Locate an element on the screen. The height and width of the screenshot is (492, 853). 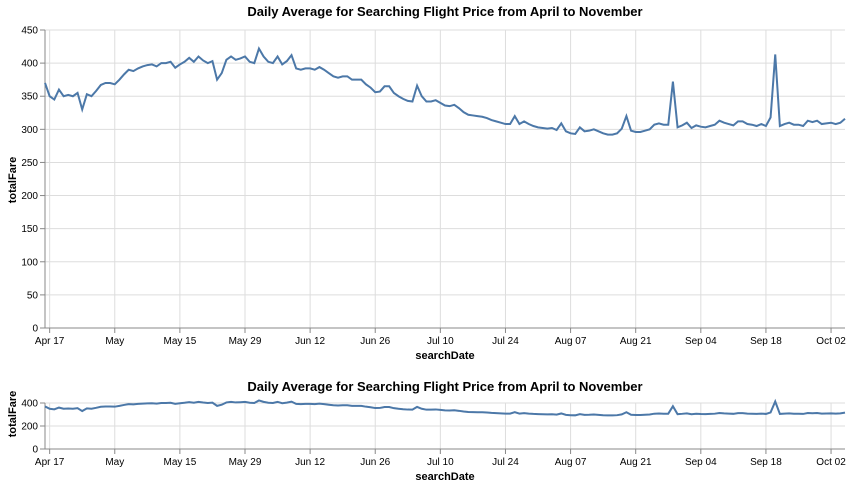
main-chart-y-axis-title: totalFare is located at coordinates (13, 180).